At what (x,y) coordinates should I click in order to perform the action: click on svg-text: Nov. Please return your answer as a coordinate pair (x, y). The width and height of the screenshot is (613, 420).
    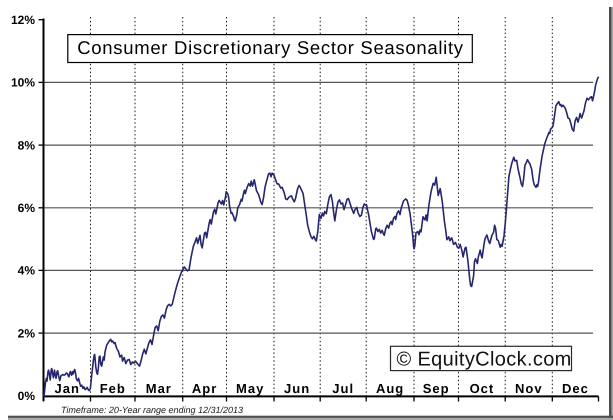
    Looking at the image, I should click on (529, 388).